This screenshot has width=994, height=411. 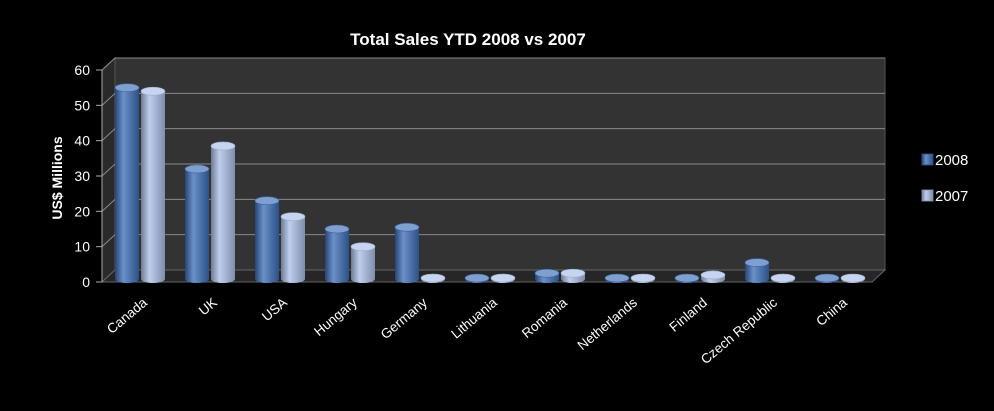 What do you see at coordinates (82, 247) in the screenshot?
I see `y-tick-label: 10` at bounding box center [82, 247].